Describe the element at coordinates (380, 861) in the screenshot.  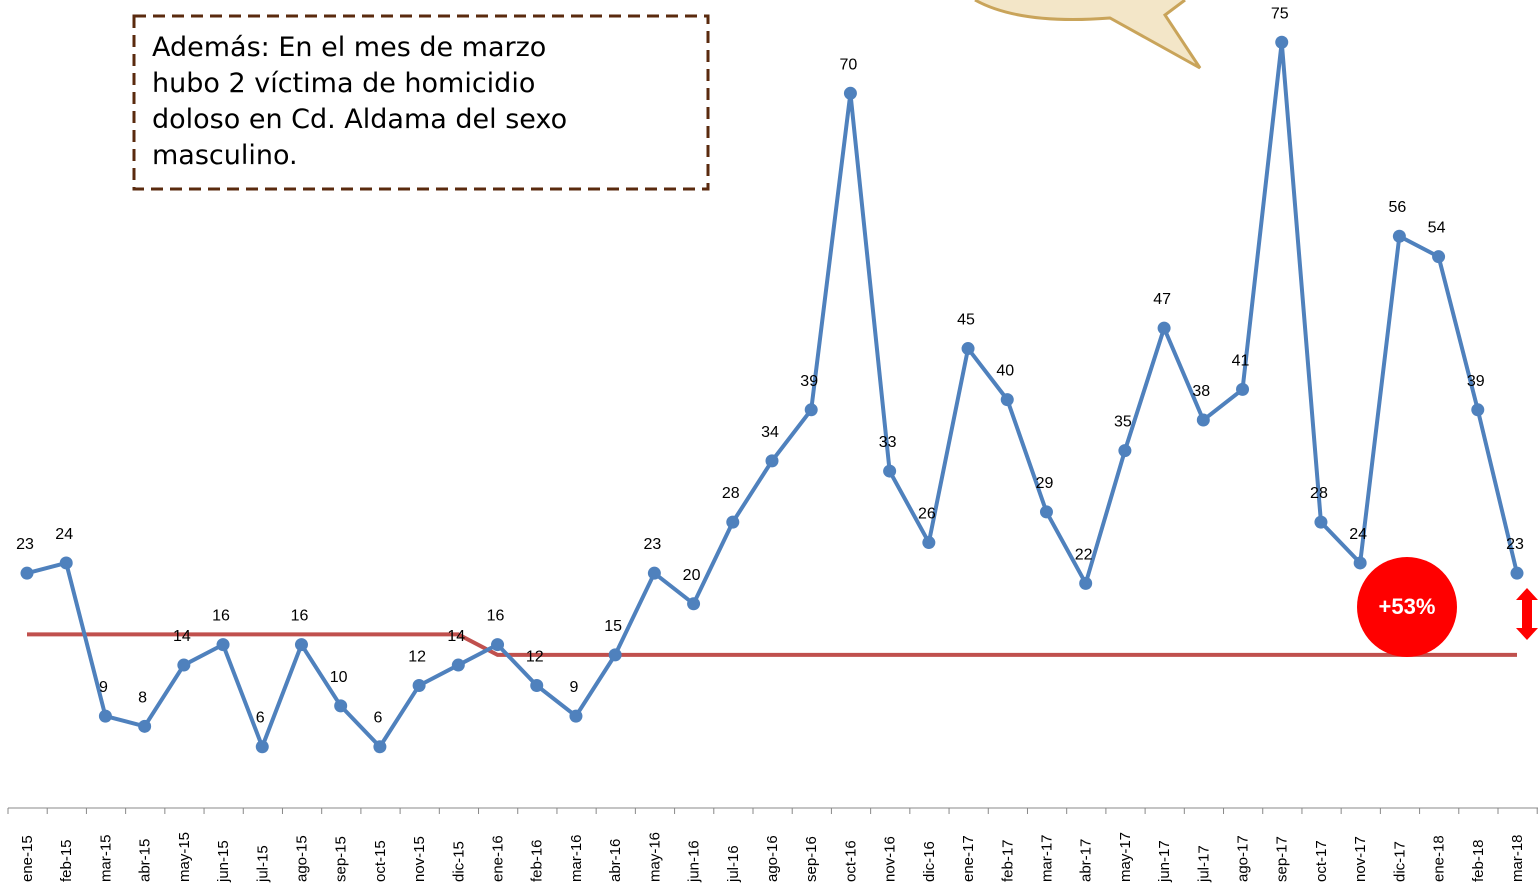
I see `x-tick-label: oct-15` at that location.